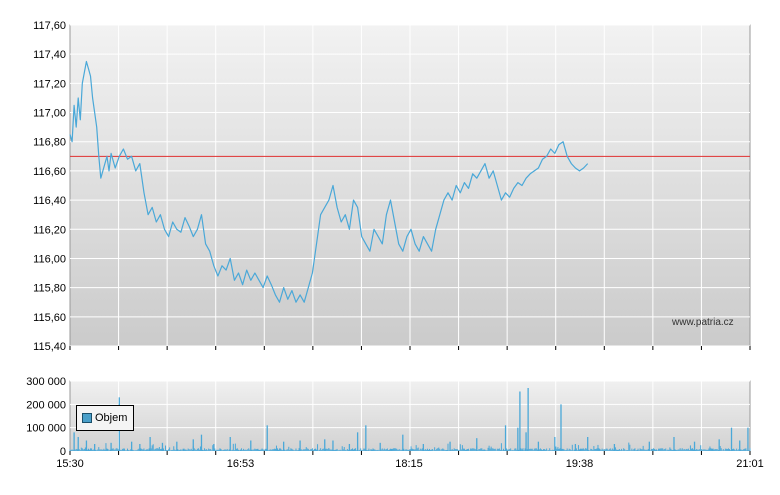 The width and height of the screenshot is (780, 495). I want to click on x-tick-label: 19:38, so click(580, 464).